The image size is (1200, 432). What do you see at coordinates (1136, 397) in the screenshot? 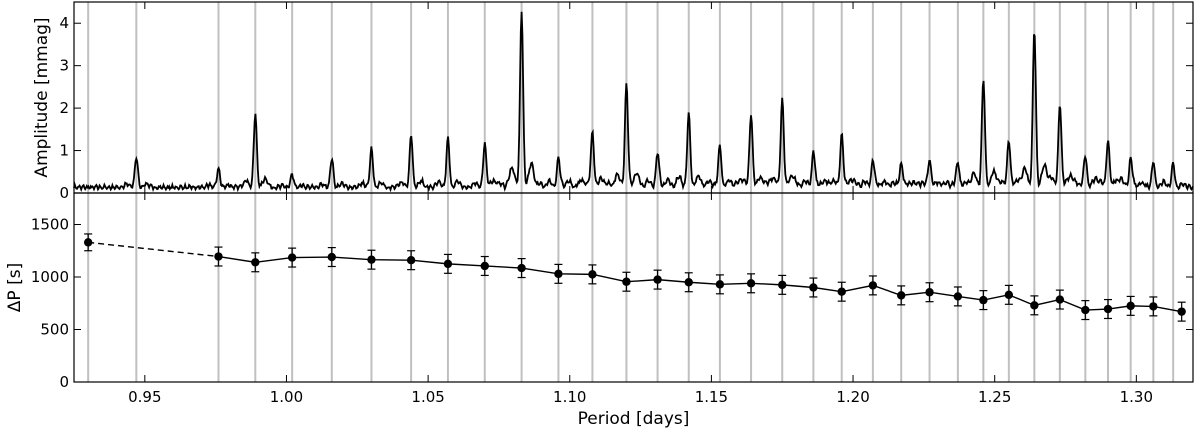
I see `xtick-label-7: 1.30` at bounding box center [1136, 397].